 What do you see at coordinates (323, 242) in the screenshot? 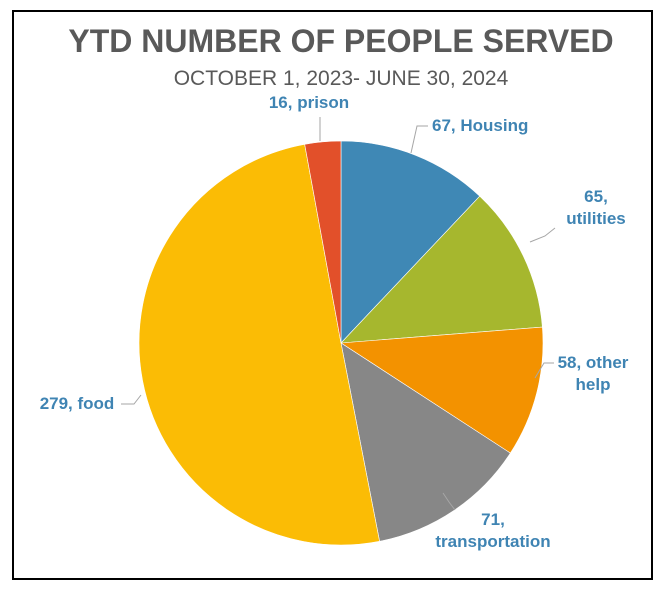
I see `pie-slice-prison` at bounding box center [323, 242].